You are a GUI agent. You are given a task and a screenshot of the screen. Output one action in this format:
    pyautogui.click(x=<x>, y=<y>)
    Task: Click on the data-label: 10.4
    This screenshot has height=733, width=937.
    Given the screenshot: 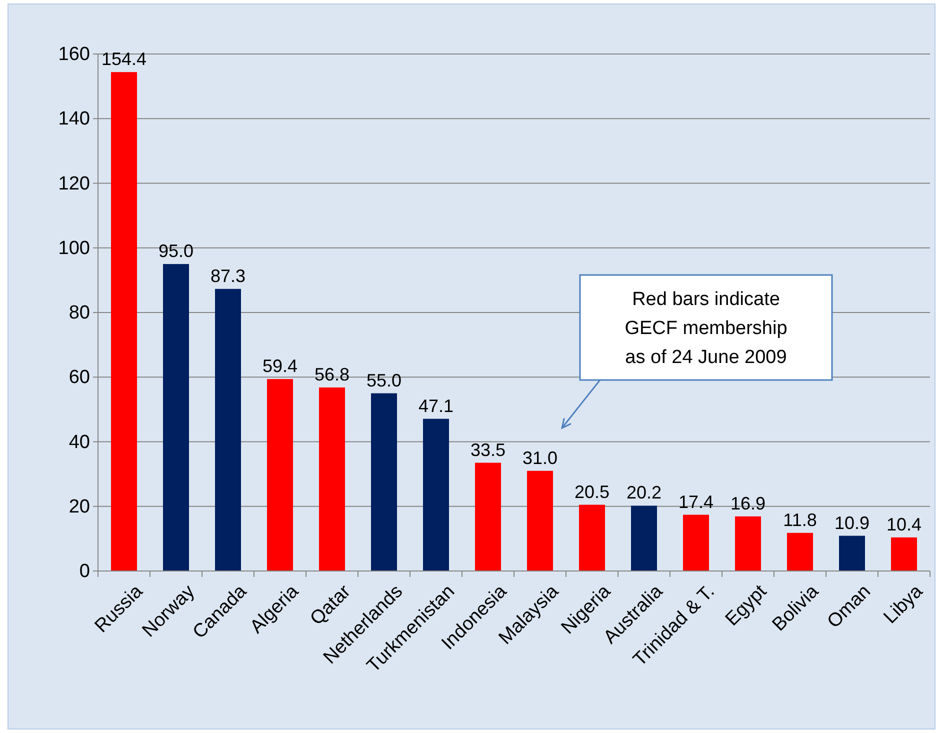 What is the action you would take?
    pyautogui.click(x=904, y=524)
    